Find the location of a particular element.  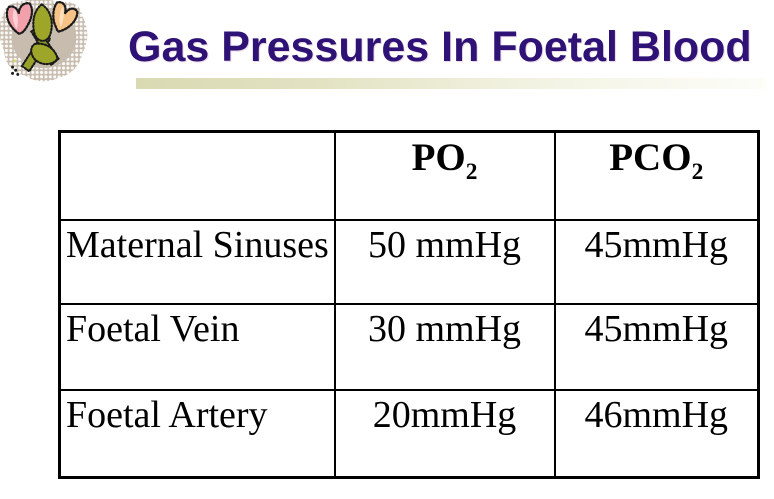

po2-value: 30 mmHg is located at coordinates (444, 346).